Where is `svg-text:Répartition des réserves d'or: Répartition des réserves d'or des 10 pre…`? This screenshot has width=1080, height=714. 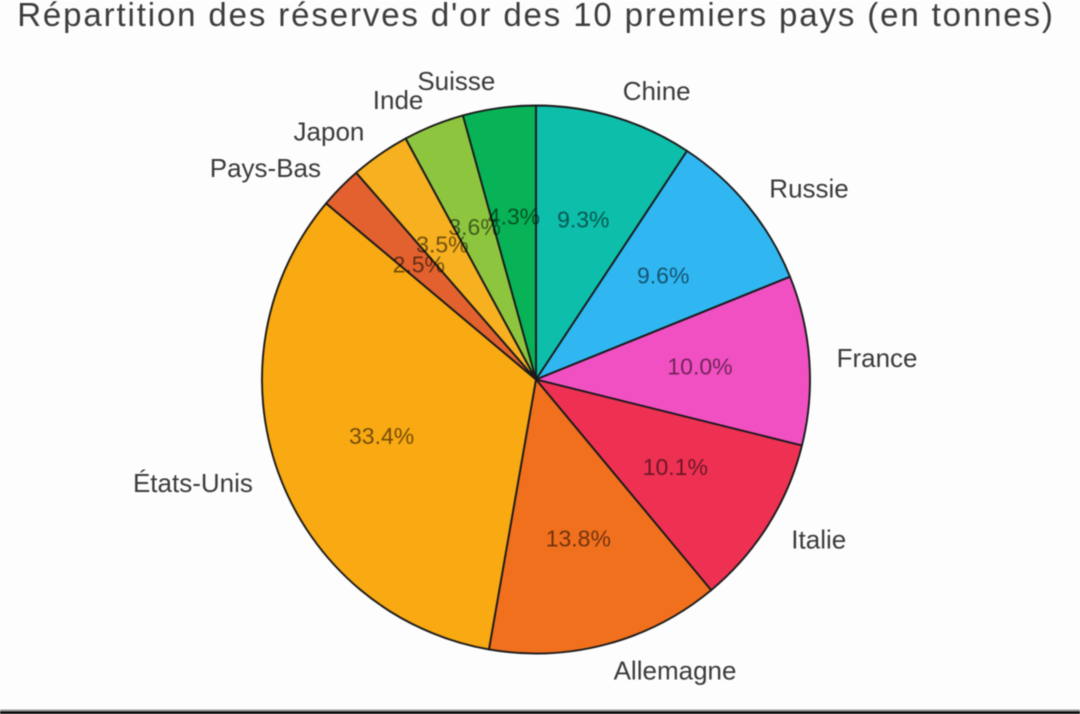
svg-text:Répartition des réserves d'or: Répartition des réserves d'or des 10 pre… is located at coordinates (536, 16).